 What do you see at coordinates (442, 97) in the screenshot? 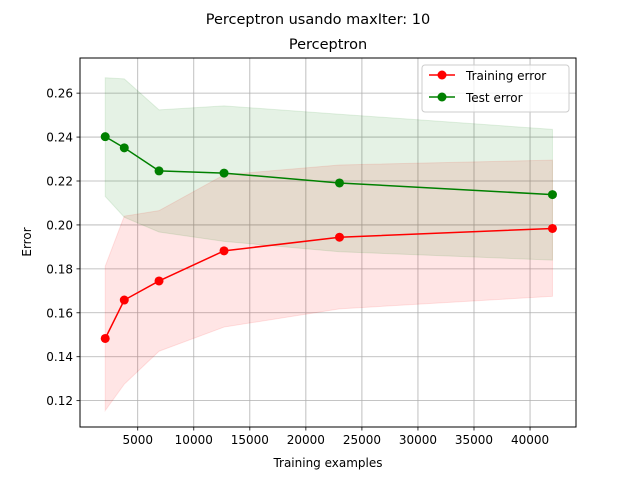
I see `legend-marker-test` at bounding box center [442, 97].